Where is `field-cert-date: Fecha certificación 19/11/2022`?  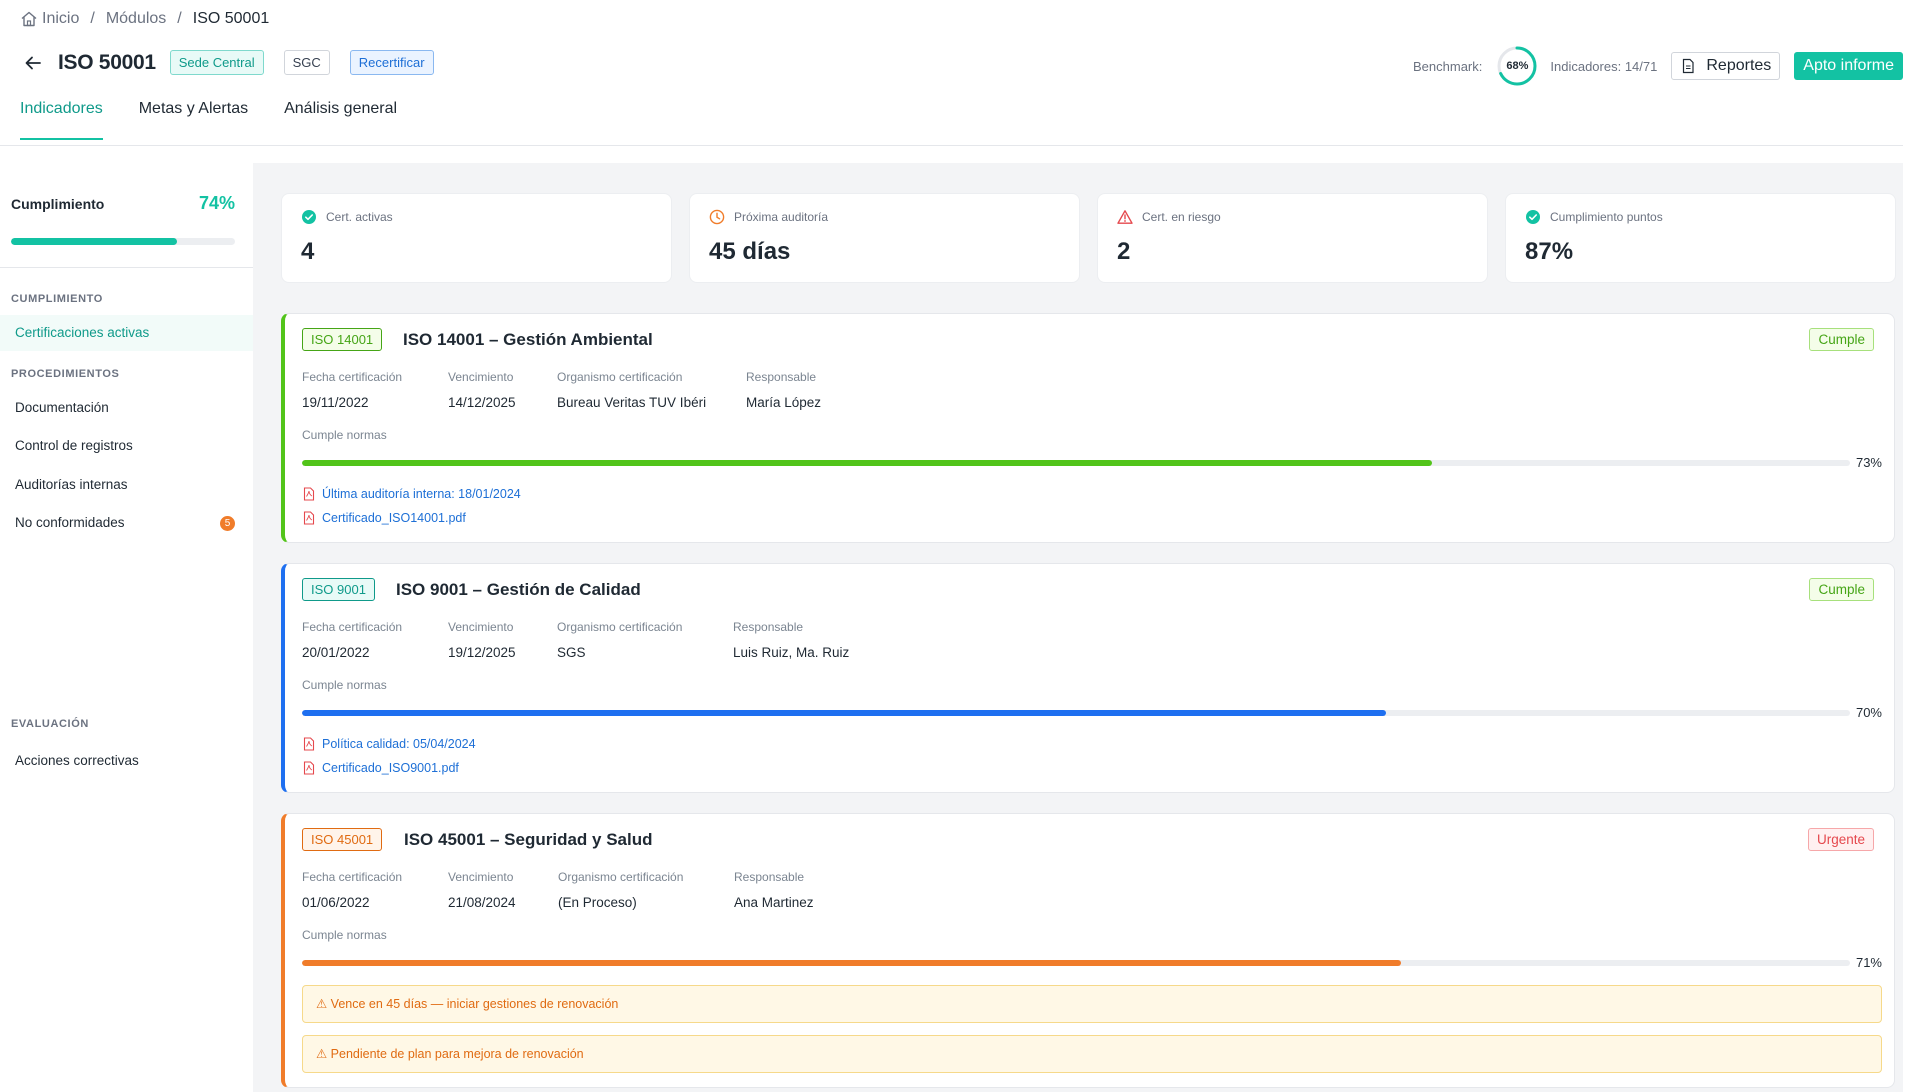
field-cert-date: Fecha certificación 19/11/2022 is located at coordinates (352, 390).